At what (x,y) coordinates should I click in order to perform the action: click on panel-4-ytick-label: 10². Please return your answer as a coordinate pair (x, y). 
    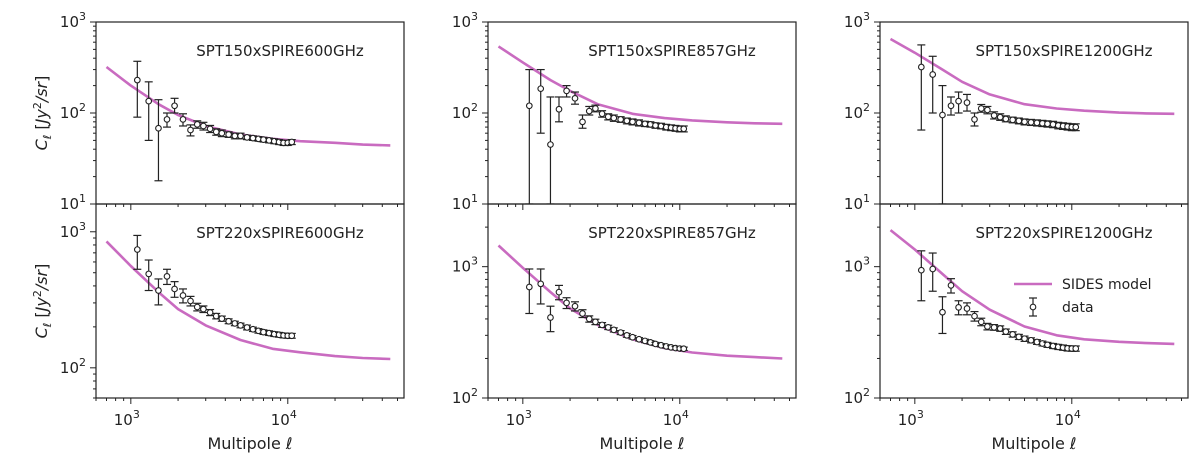
    Looking at the image, I should click on (73, 366).